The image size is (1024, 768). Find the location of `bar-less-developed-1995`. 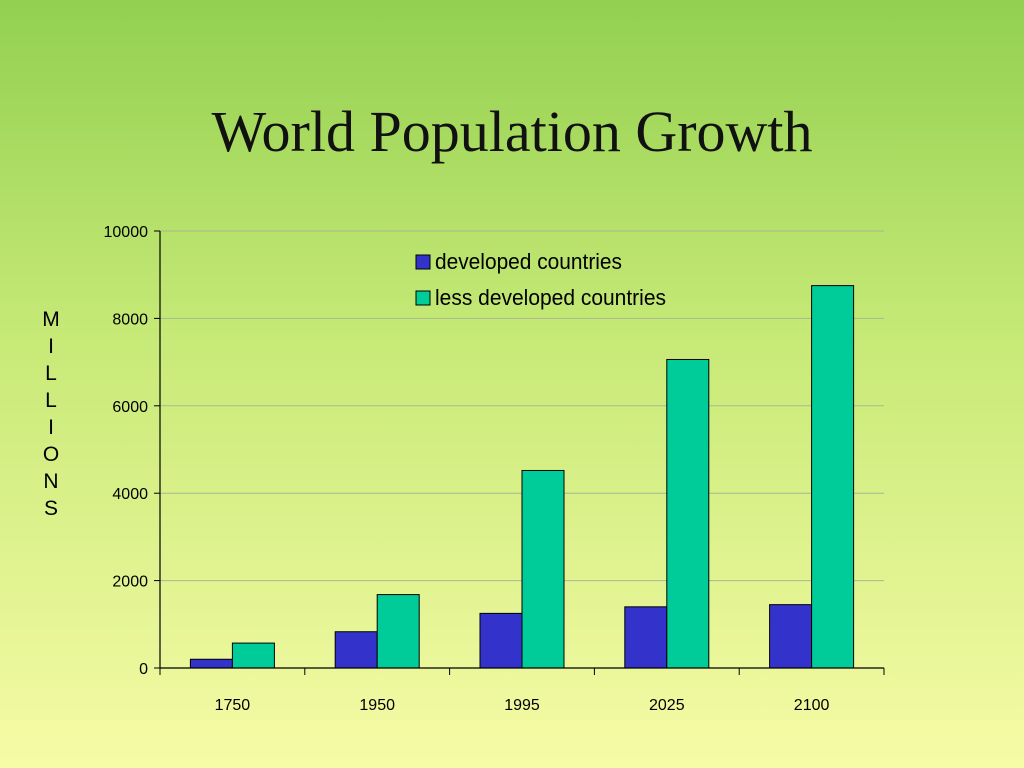

bar-less-developed-1995 is located at coordinates (543, 569).